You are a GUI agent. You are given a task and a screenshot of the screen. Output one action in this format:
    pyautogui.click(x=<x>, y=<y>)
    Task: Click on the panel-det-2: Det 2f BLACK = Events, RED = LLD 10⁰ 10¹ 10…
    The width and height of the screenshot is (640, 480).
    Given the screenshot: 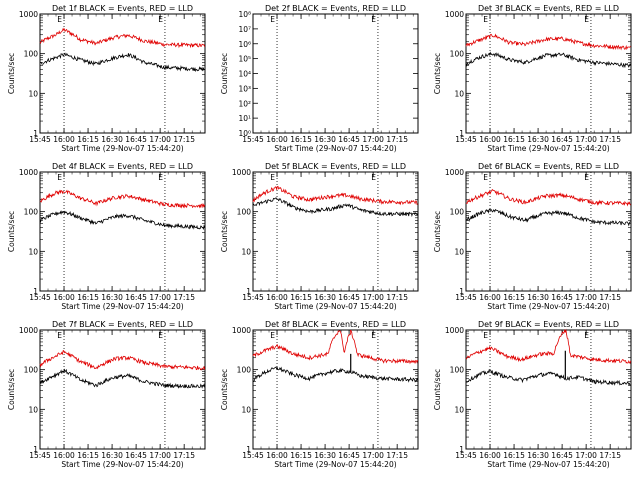 What is the action you would take?
    pyautogui.click(x=319, y=78)
    